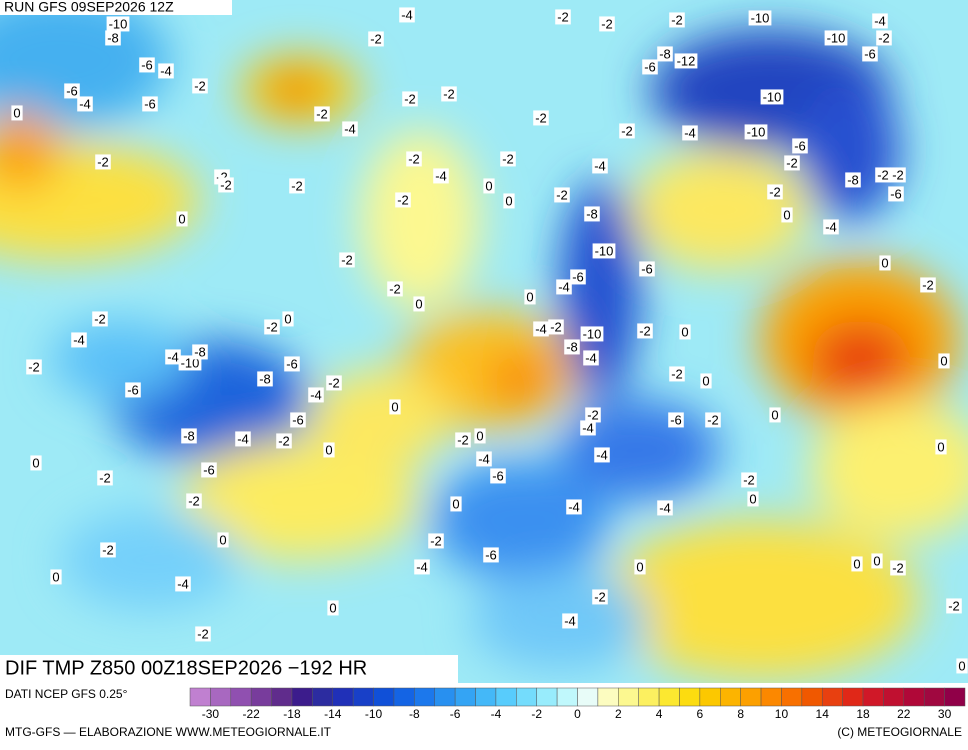  I want to click on run-label: RUN GFS 09SEP2026 12Z, so click(89, 7).